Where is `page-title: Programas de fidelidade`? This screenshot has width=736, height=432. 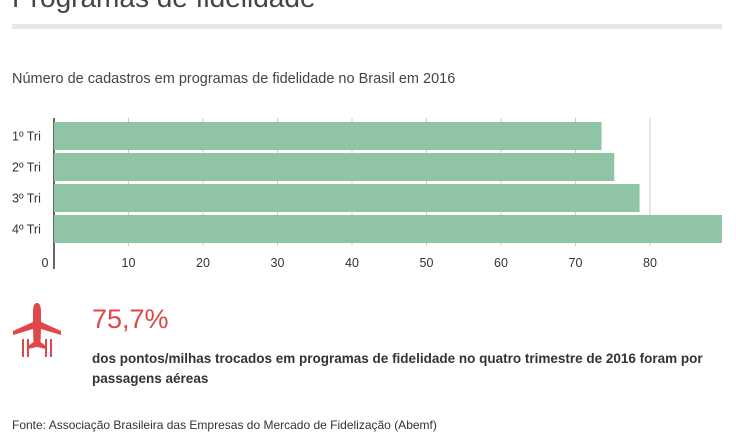
page-title: Programas de fidelidade is located at coordinates (164, 6).